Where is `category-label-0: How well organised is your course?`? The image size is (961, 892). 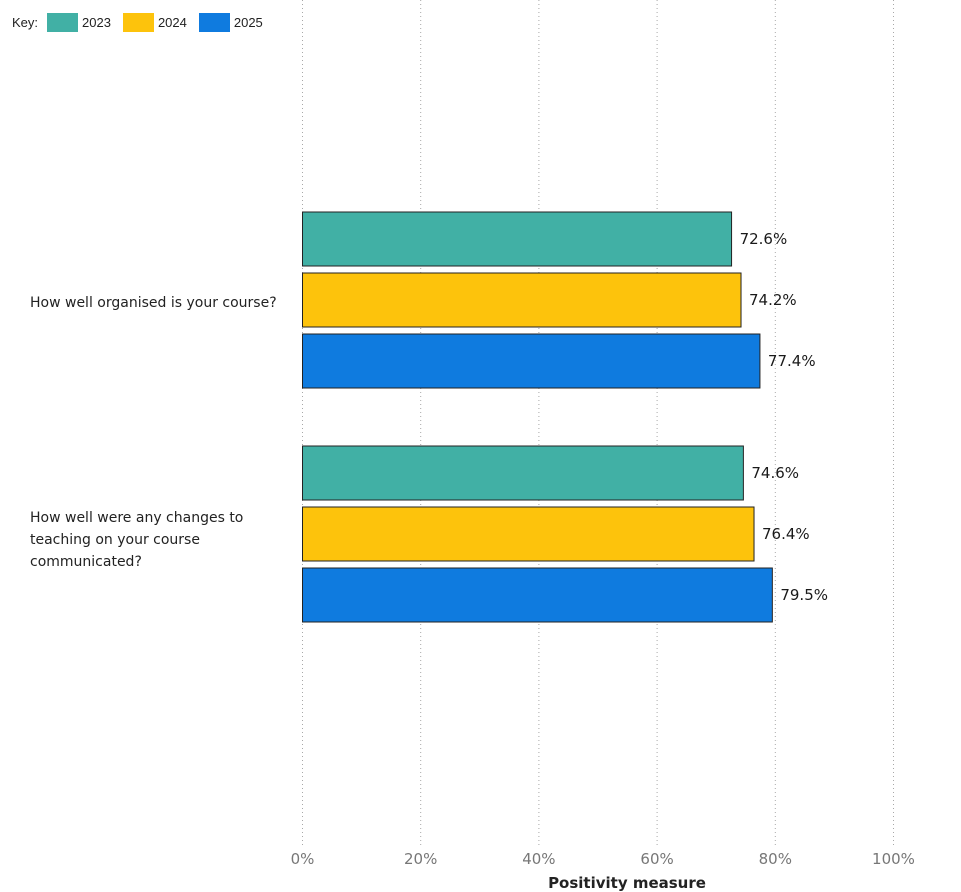
category-label-0: How well organised is your course? is located at coordinates (153, 303).